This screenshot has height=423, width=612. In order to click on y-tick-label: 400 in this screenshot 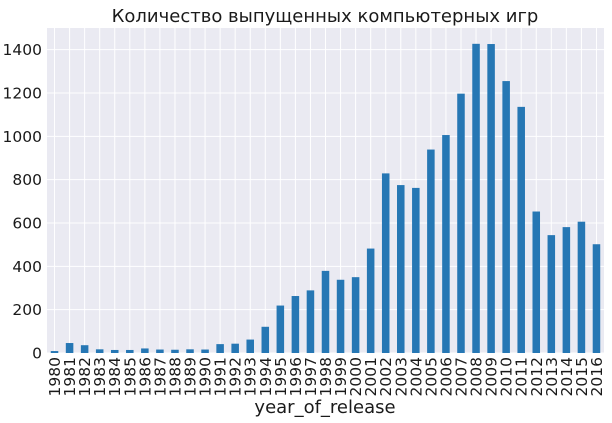, I will do `click(27, 267)`.